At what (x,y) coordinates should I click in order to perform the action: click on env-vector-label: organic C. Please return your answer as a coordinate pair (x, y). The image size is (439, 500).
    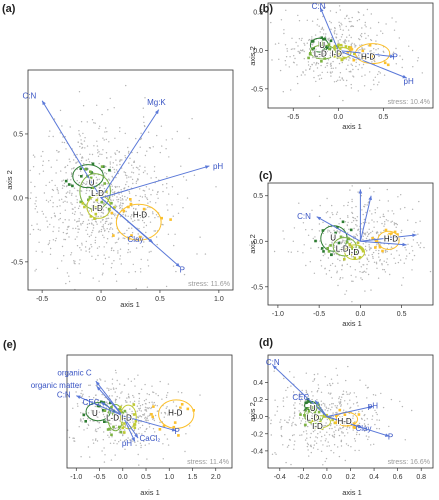
    Looking at the image, I should click on (74, 372).